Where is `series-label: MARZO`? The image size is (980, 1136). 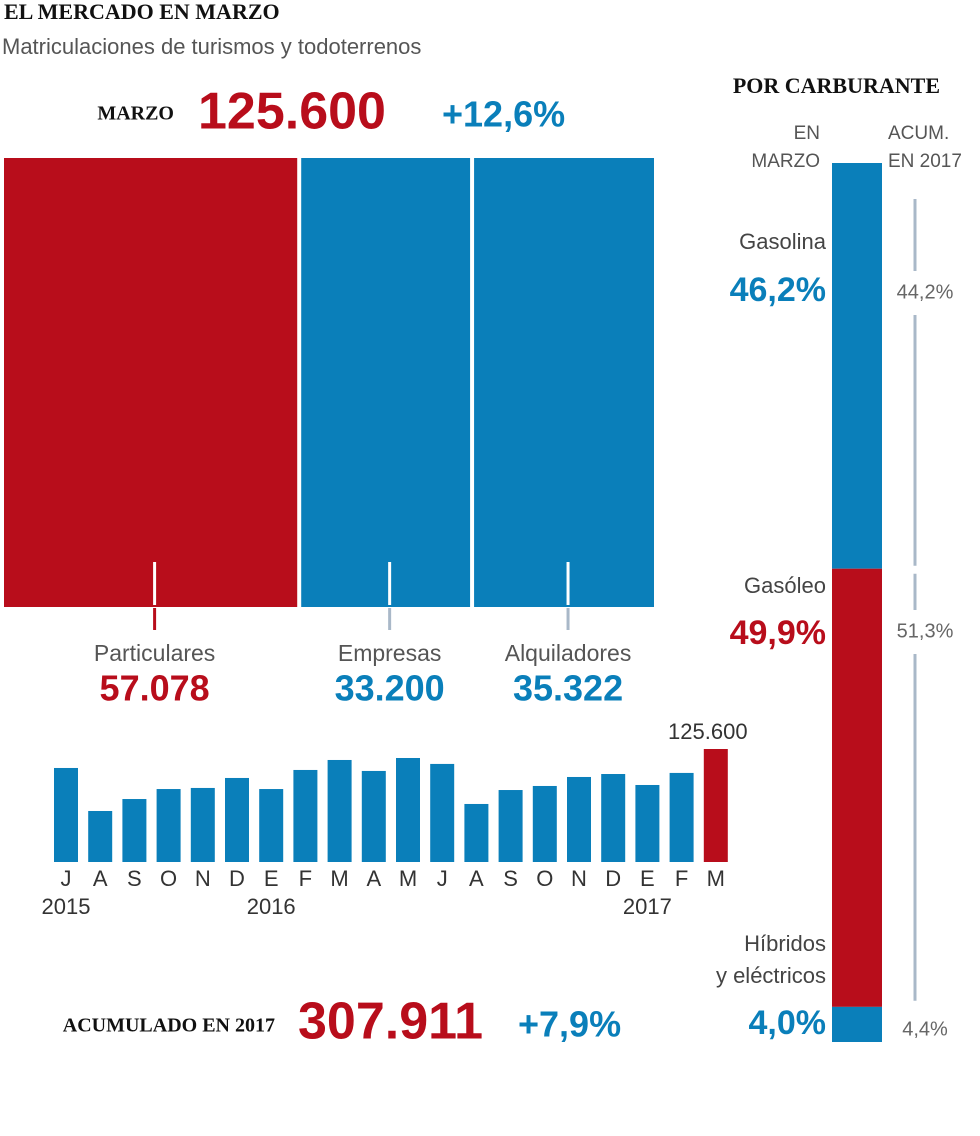
series-label: MARZO is located at coordinates (785, 161).